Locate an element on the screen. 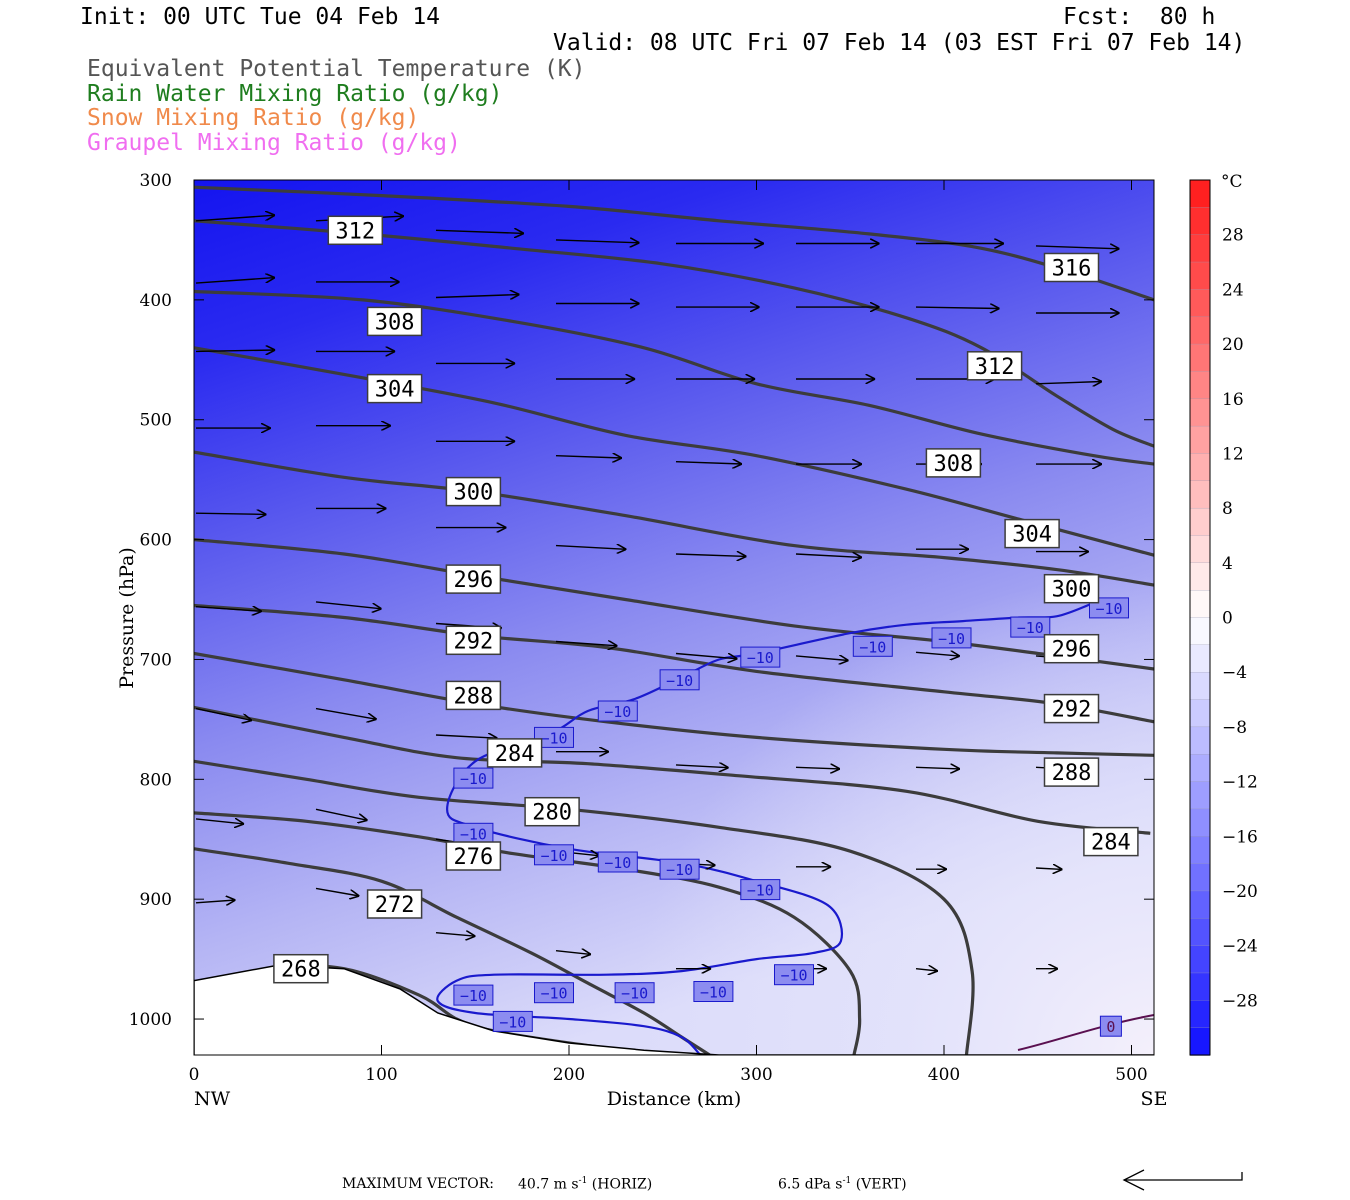 The width and height of the screenshot is (1350, 1200). theta-e-label: 300 is located at coordinates (1071, 588).